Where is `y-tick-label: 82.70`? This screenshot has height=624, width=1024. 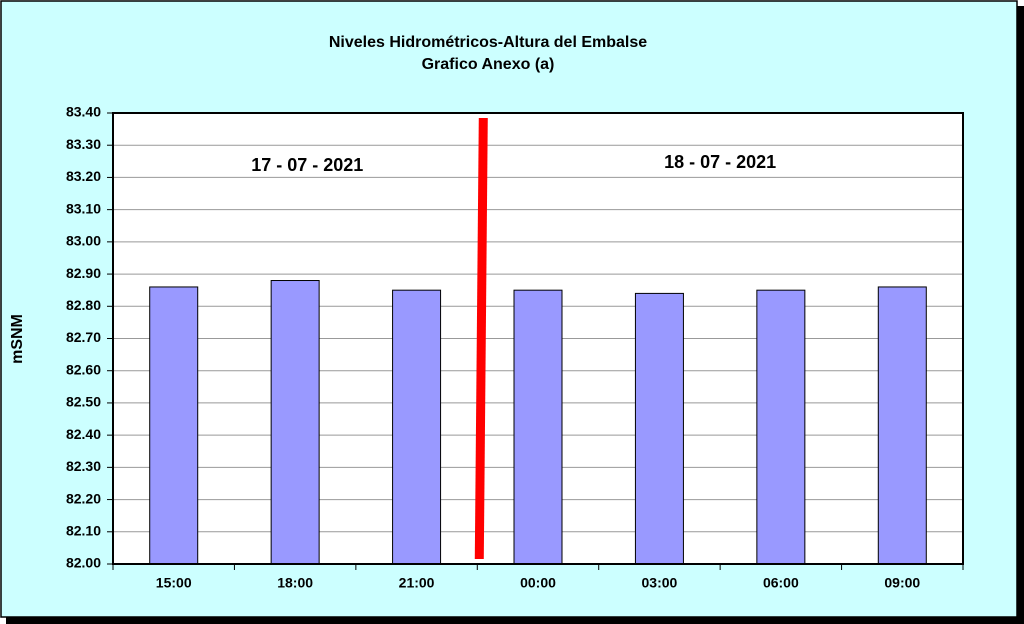
y-tick-label: 82.70 is located at coordinates (83, 337).